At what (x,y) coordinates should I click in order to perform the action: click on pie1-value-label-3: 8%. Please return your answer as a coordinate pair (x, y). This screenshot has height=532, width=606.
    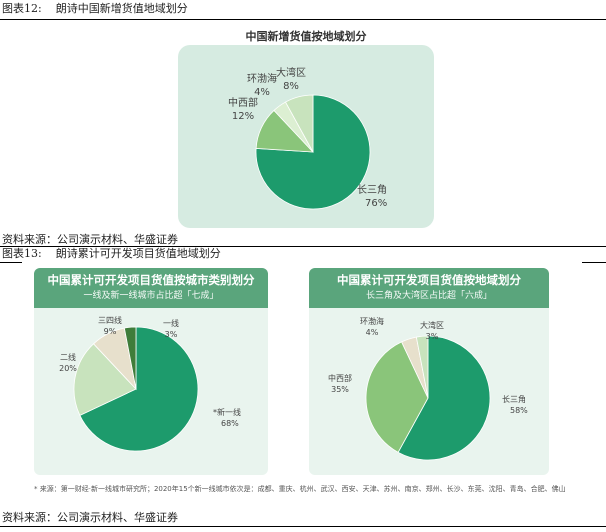
    Looking at the image, I should click on (291, 86).